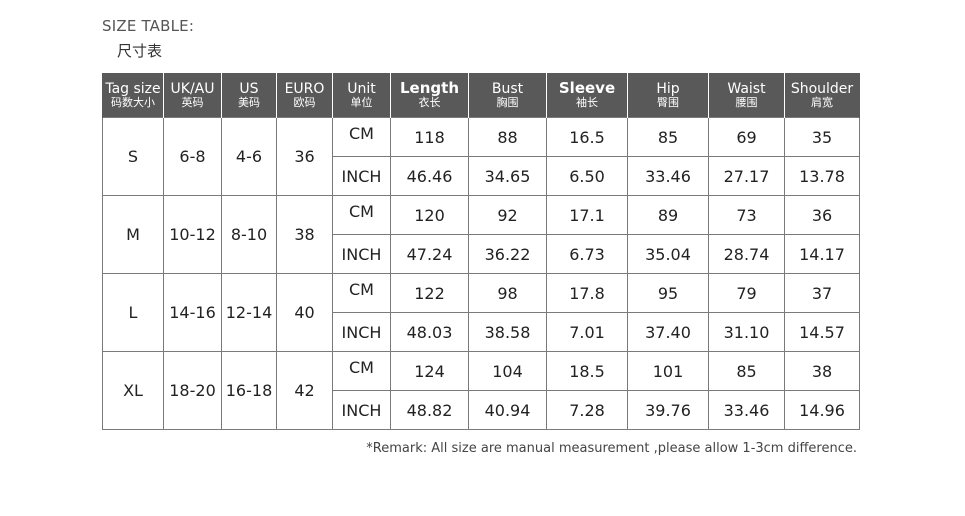 This screenshot has height=516, width=965. What do you see at coordinates (668, 102) in the screenshot?
I see `header-hip-label-chinese: 臀围` at bounding box center [668, 102].